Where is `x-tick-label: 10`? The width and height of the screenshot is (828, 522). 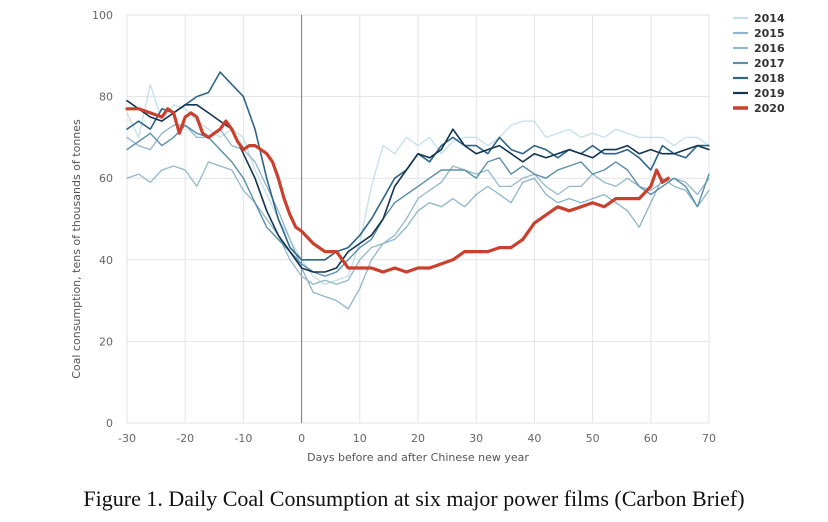
x-tick-label: 10 is located at coordinates (360, 438).